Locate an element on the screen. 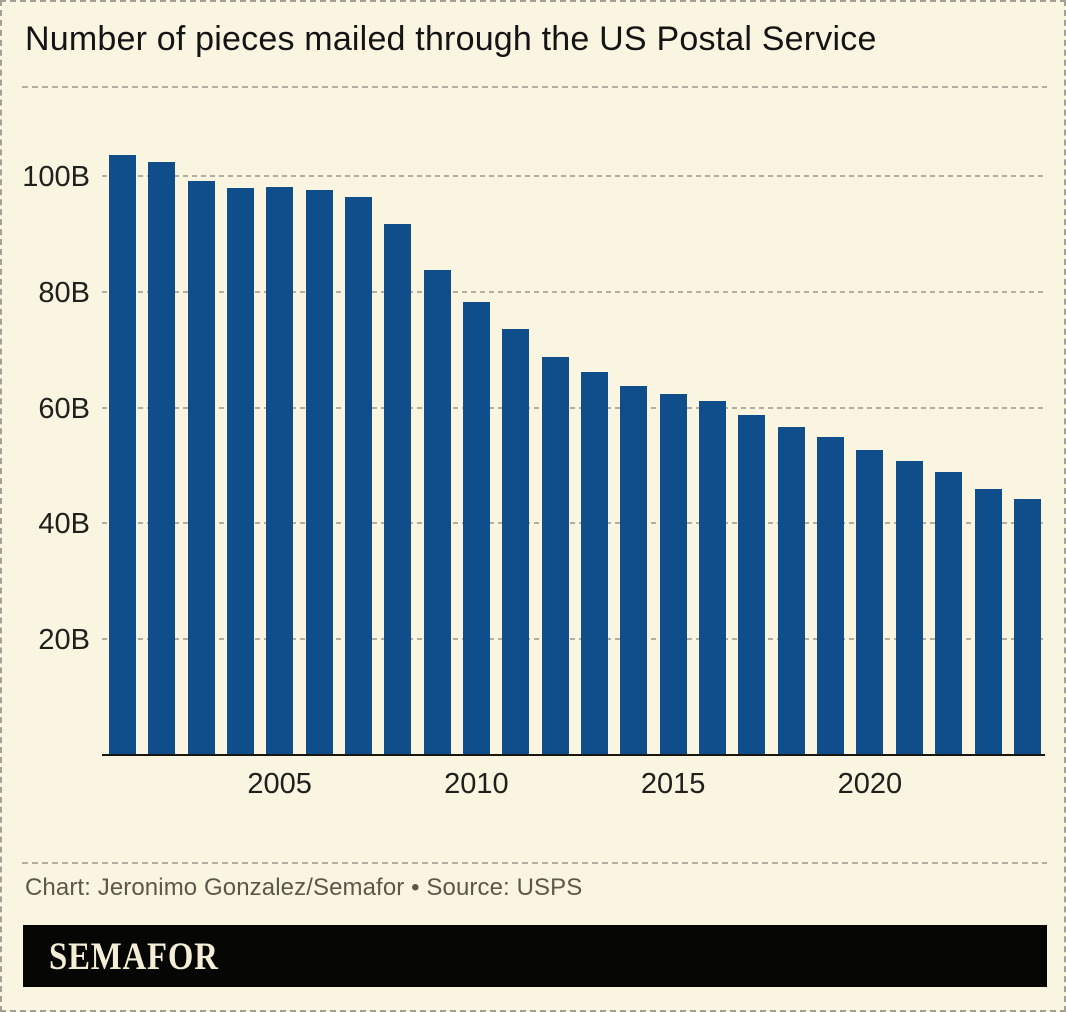  gridline-100B is located at coordinates (573, 176).